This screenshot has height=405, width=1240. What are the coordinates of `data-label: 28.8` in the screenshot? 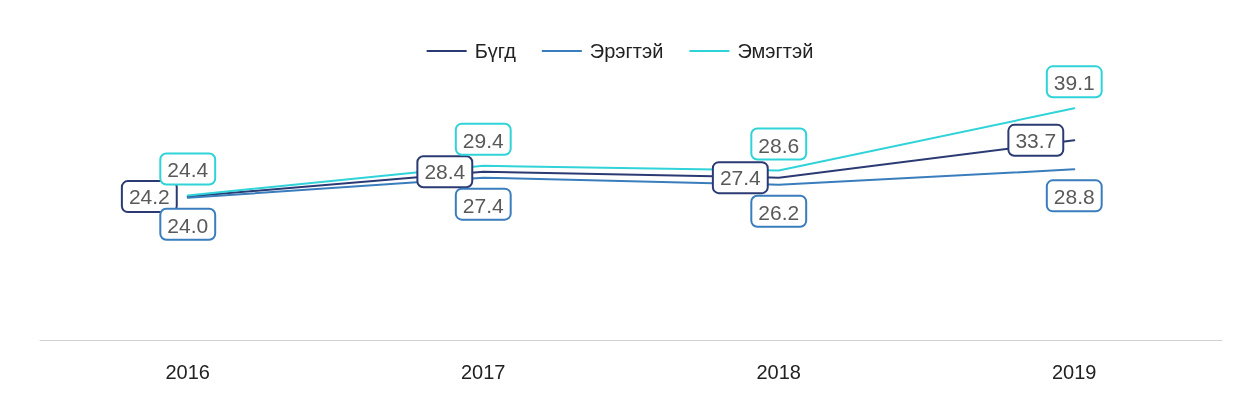 It's located at (1074, 197).